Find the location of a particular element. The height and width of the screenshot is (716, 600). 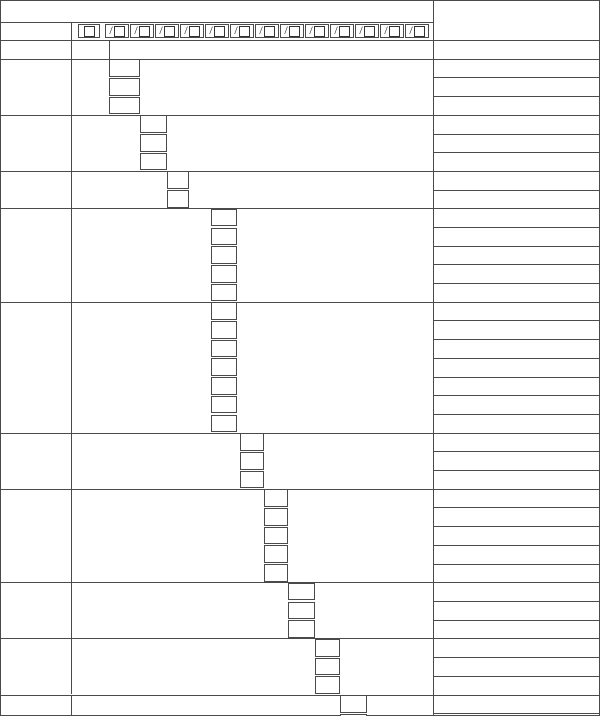

model-slot-3: / is located at coordinates (167, 31).